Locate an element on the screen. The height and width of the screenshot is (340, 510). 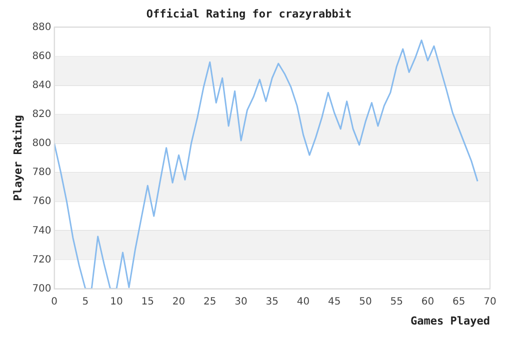
x-tick-label: 50 is located at coordinates (365, 302).